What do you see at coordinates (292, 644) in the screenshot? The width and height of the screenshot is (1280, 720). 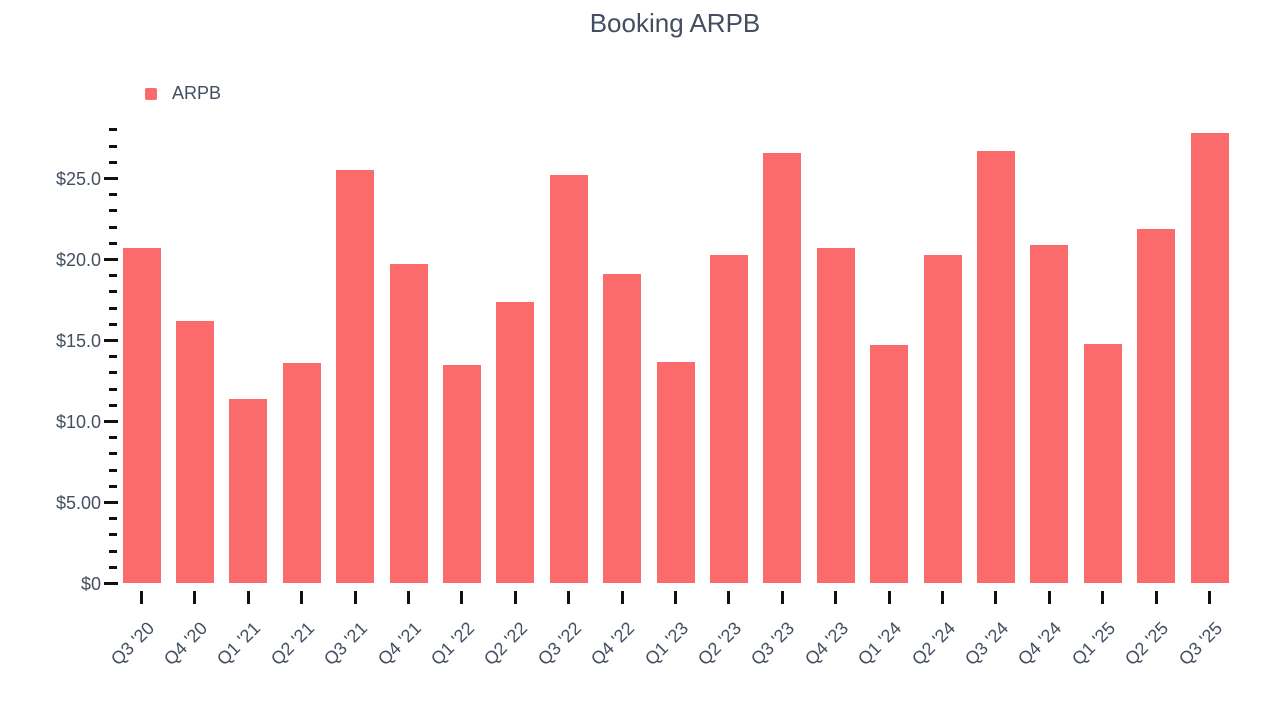 I see `x-axis-label: Q2 '21` at bounding box center [292, 644].